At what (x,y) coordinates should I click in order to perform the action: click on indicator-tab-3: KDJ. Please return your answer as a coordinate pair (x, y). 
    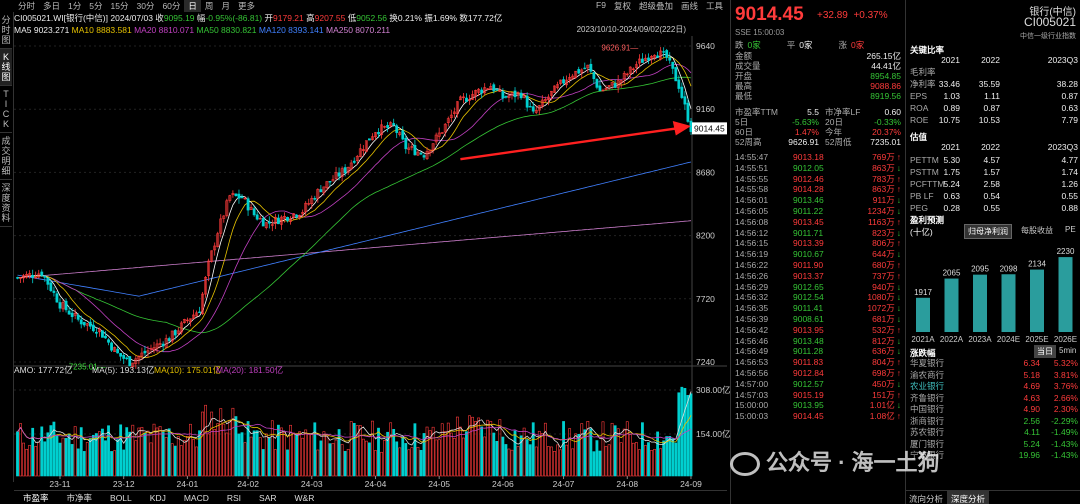
    Looking at the image, I should click on (157, 497).